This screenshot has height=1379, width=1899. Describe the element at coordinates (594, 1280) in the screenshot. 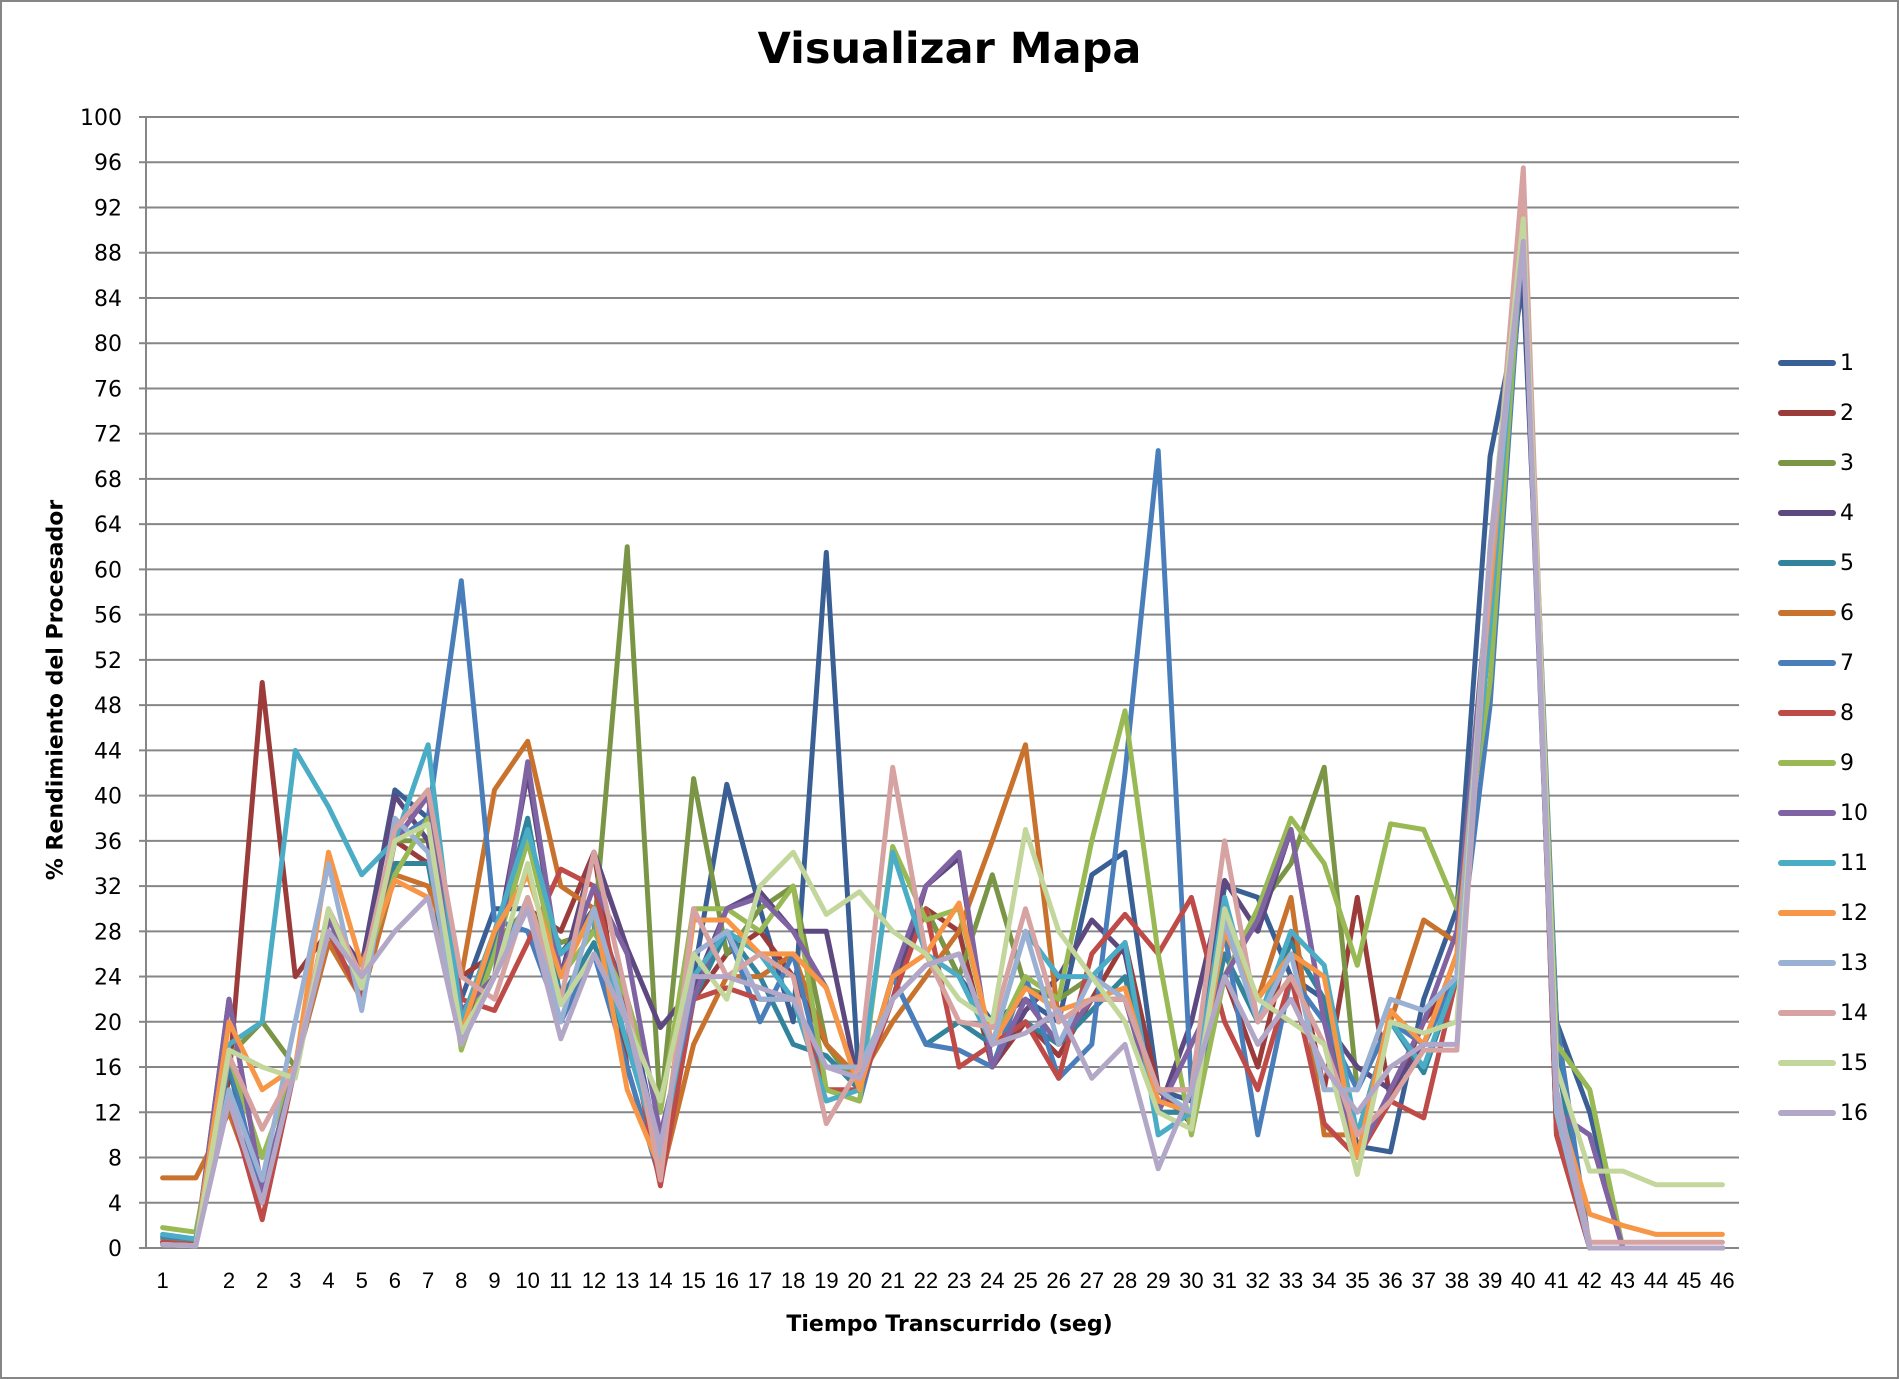

I see `x-tick-label: 12` at that location.